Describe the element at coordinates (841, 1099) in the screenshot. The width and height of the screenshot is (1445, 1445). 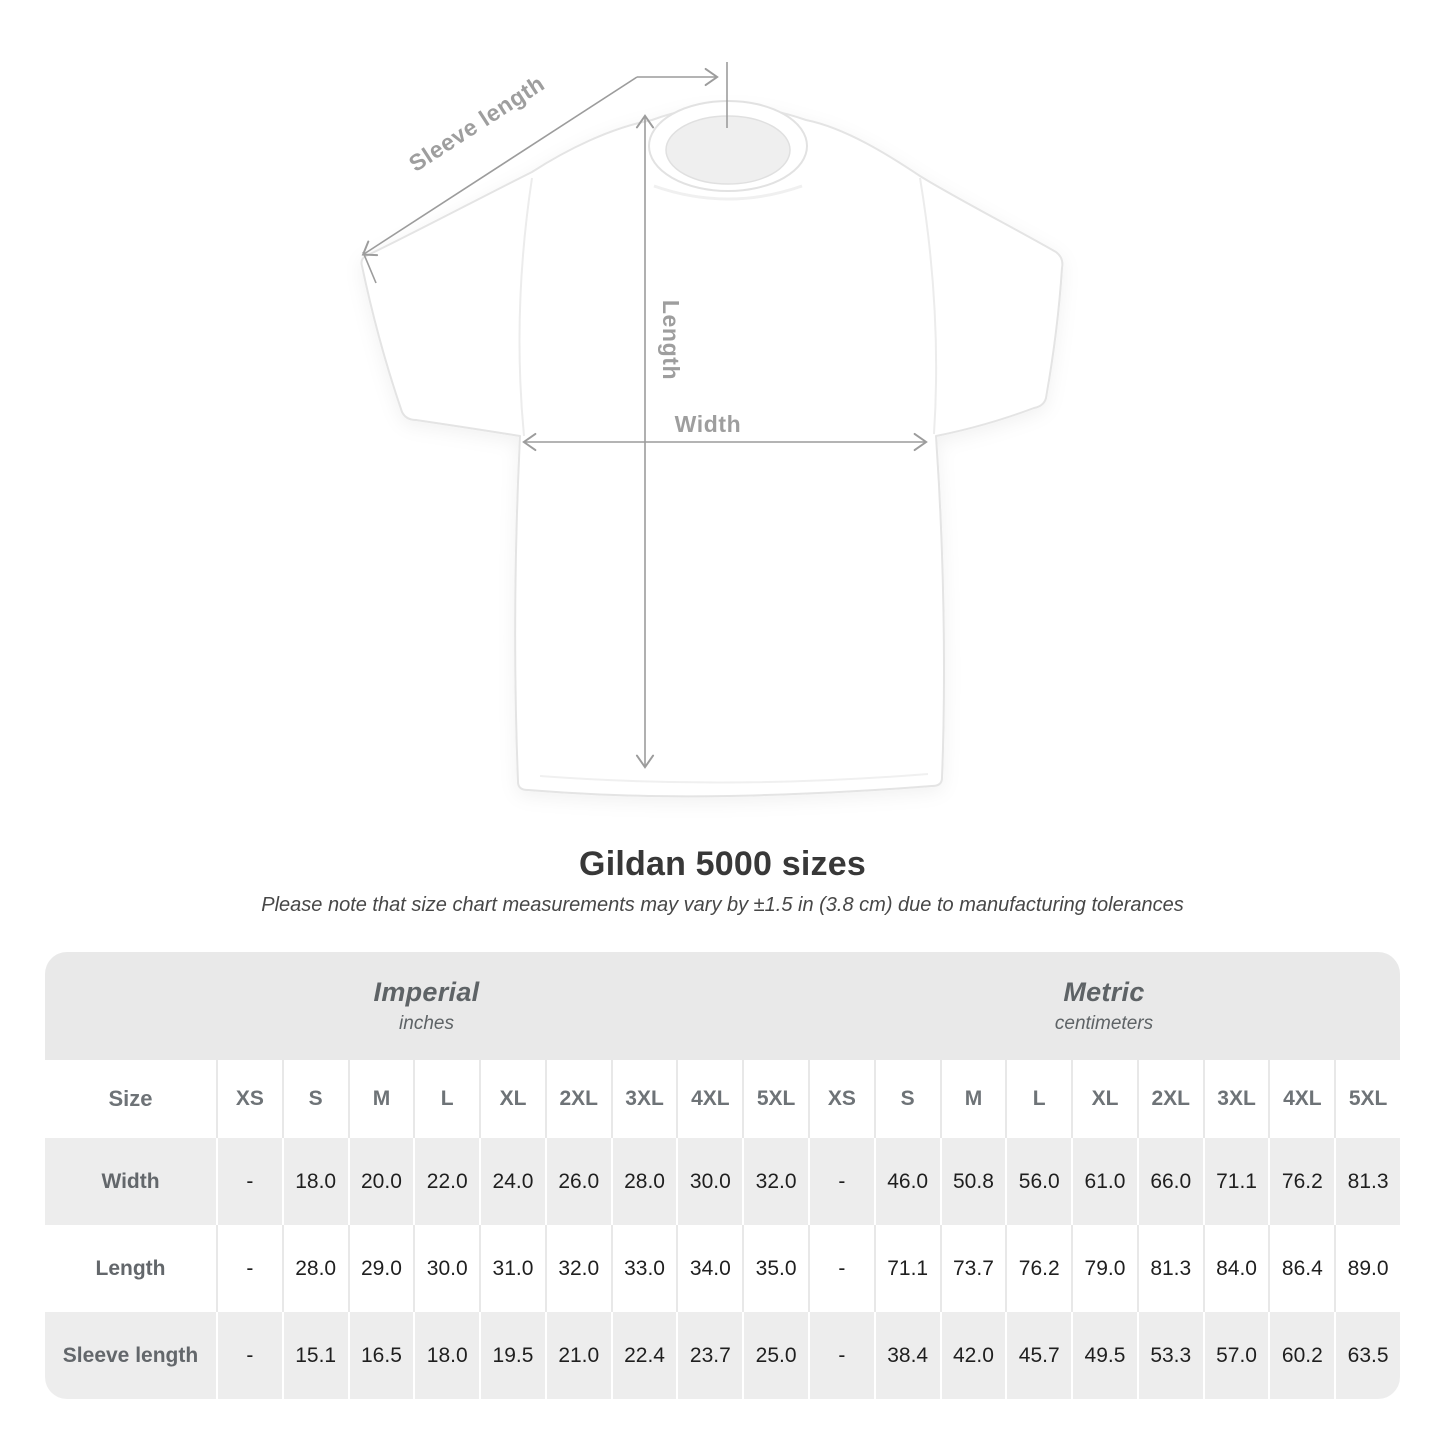
I see `size-col-header-metric: XS` at that location.